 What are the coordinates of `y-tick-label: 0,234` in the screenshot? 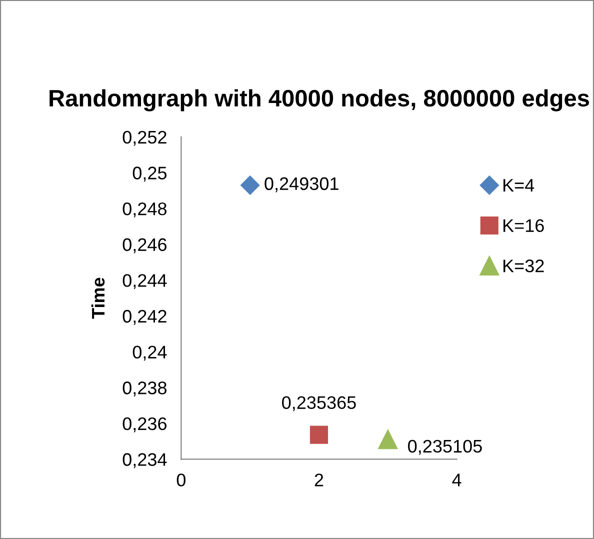 It's located at (144, 460).